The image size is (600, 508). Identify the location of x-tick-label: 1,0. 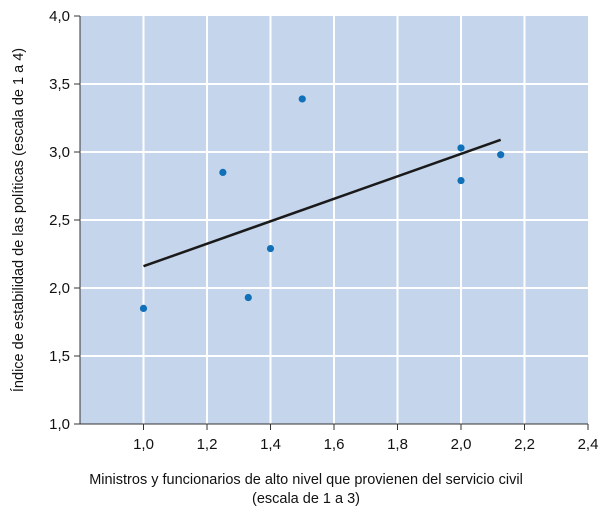
(143, 444).